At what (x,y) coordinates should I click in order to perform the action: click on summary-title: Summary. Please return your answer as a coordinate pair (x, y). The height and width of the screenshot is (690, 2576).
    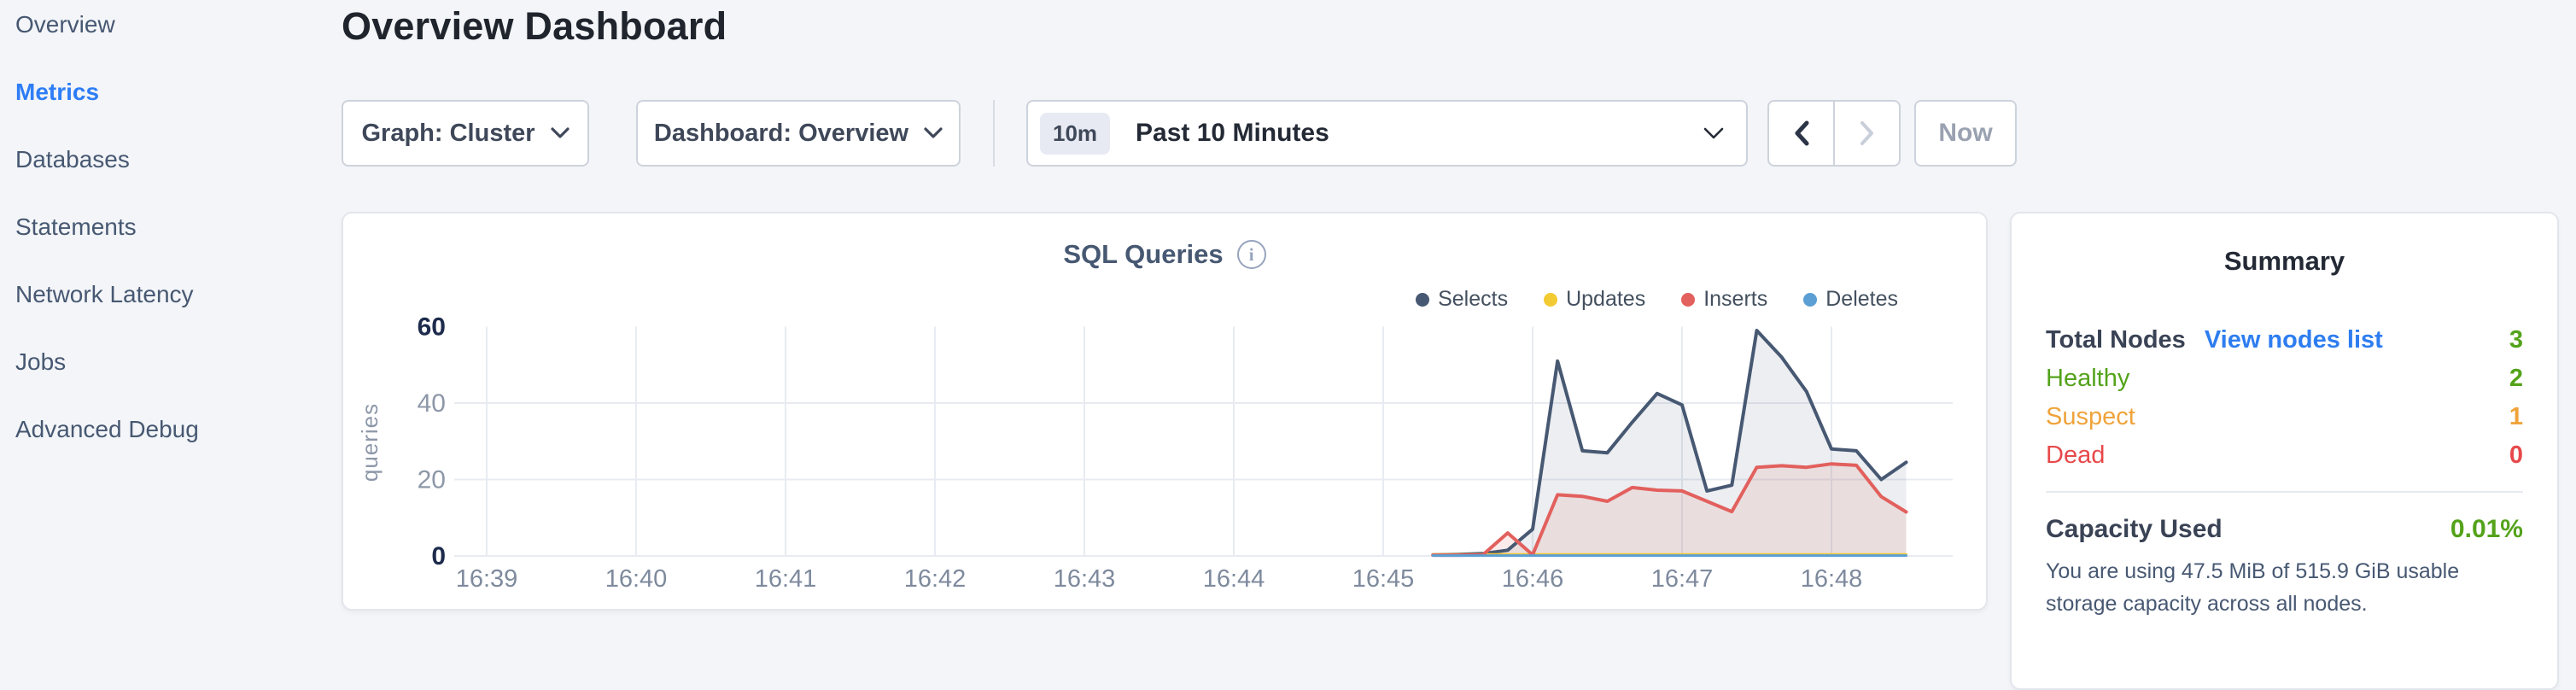
    Looking at the image, I should click on (2284, 261).